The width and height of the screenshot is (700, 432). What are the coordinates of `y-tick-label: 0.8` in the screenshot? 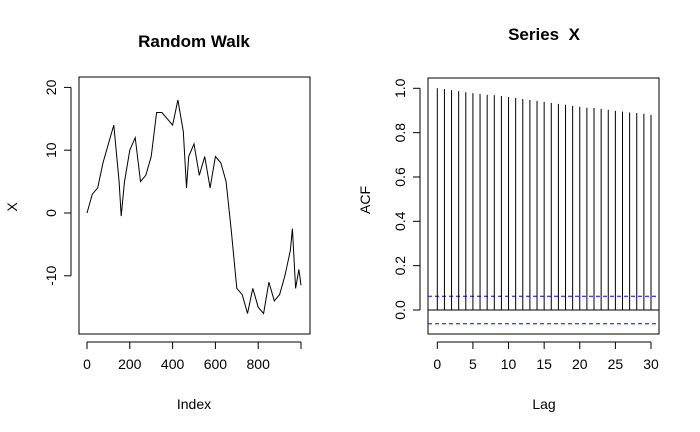 It's located at (400, 133).